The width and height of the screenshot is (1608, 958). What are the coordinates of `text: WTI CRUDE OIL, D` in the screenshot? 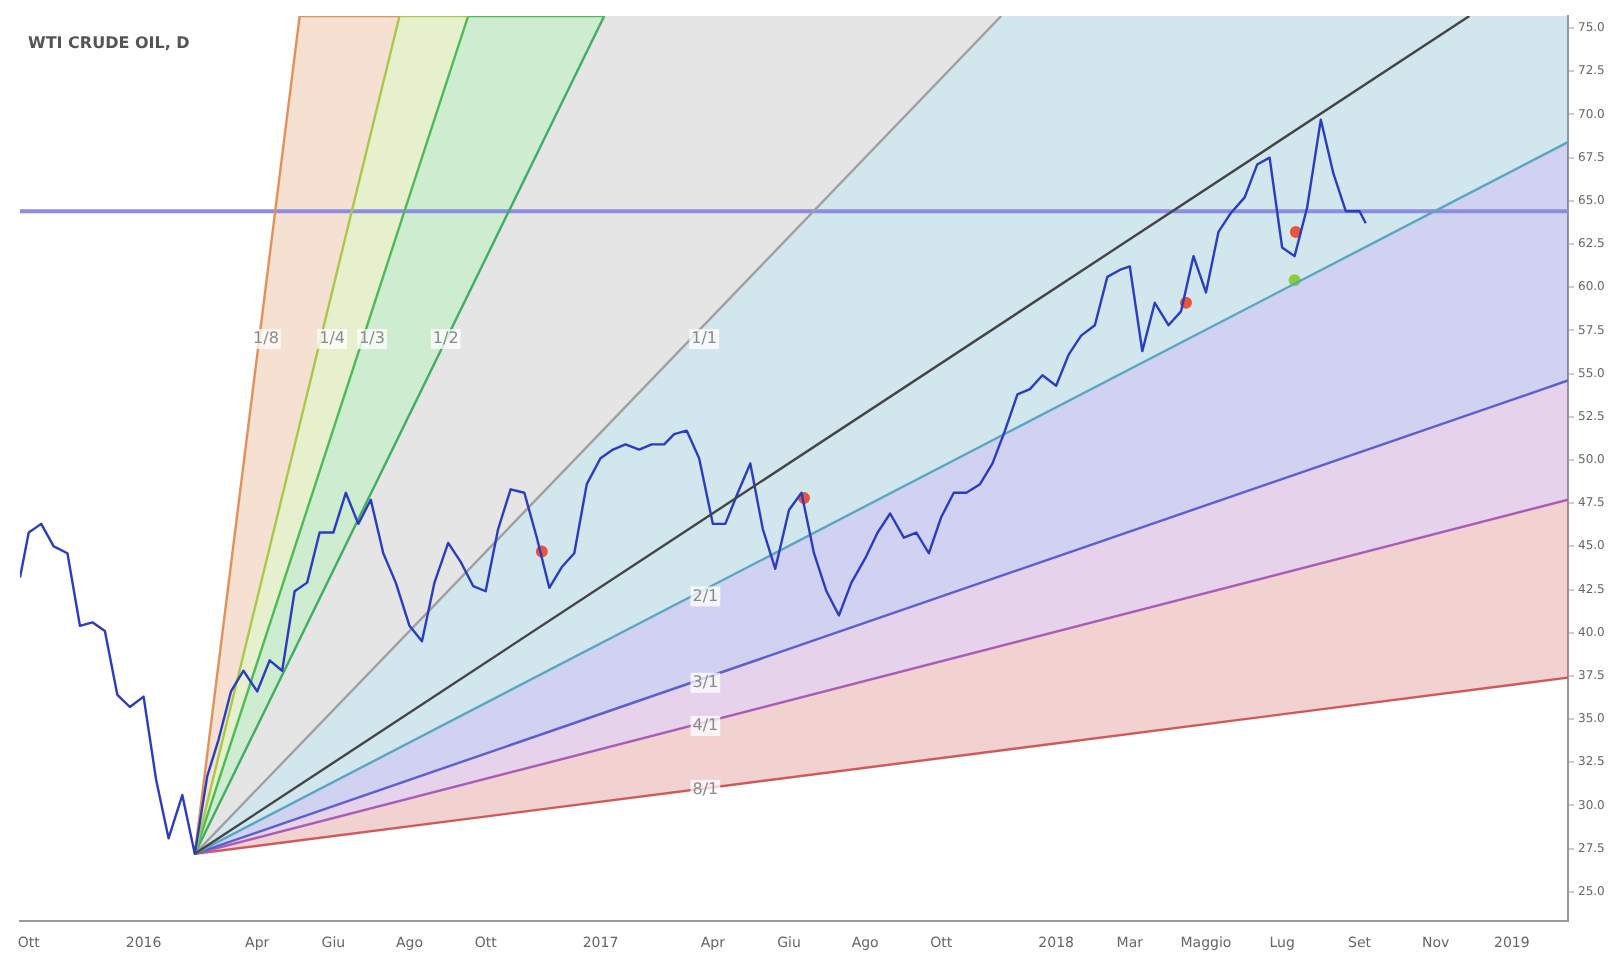 It's located at (109, 43).